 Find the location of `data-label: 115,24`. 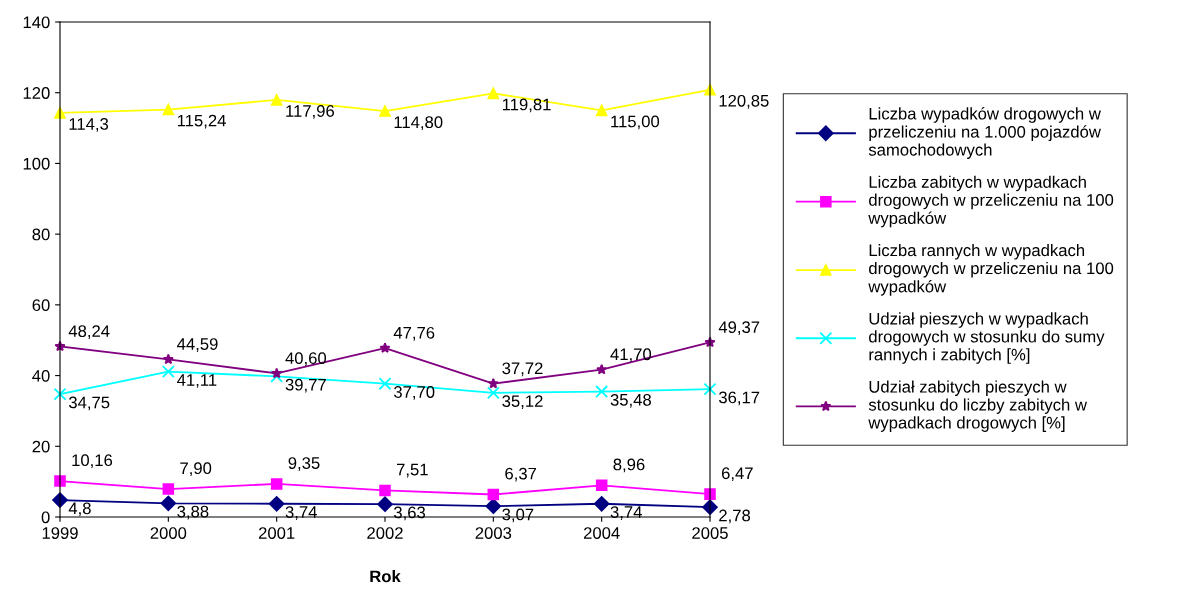

data-label: 115,24 is located at coordinates (201, 121).